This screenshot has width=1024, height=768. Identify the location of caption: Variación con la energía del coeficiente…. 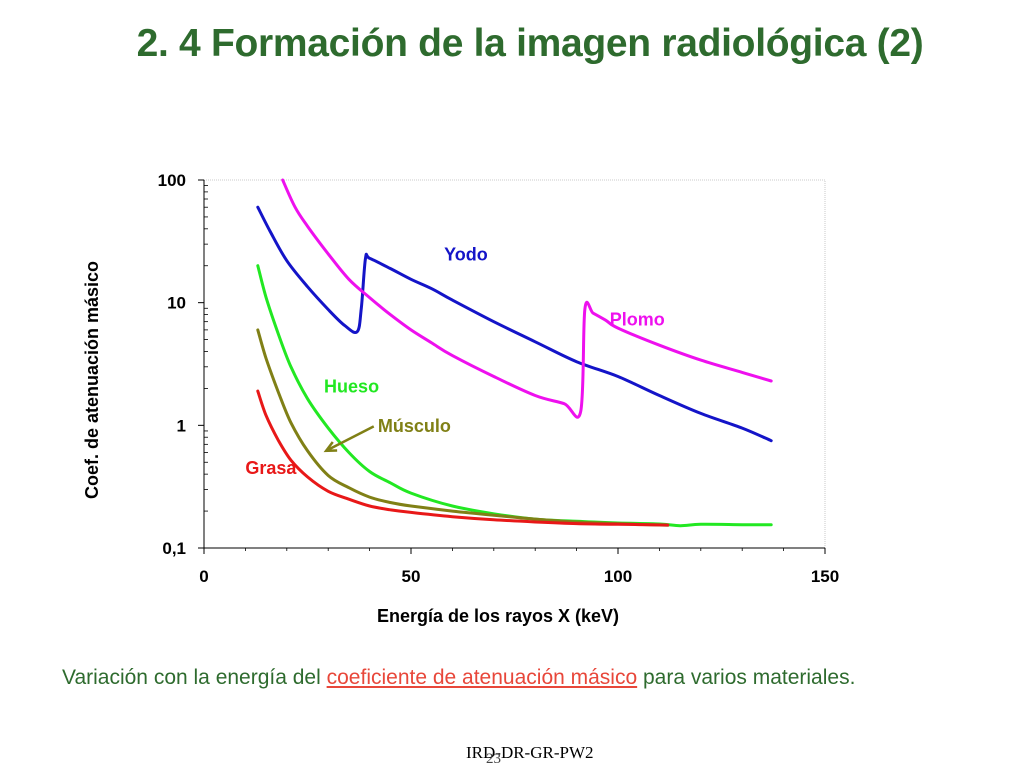
(512, 678).